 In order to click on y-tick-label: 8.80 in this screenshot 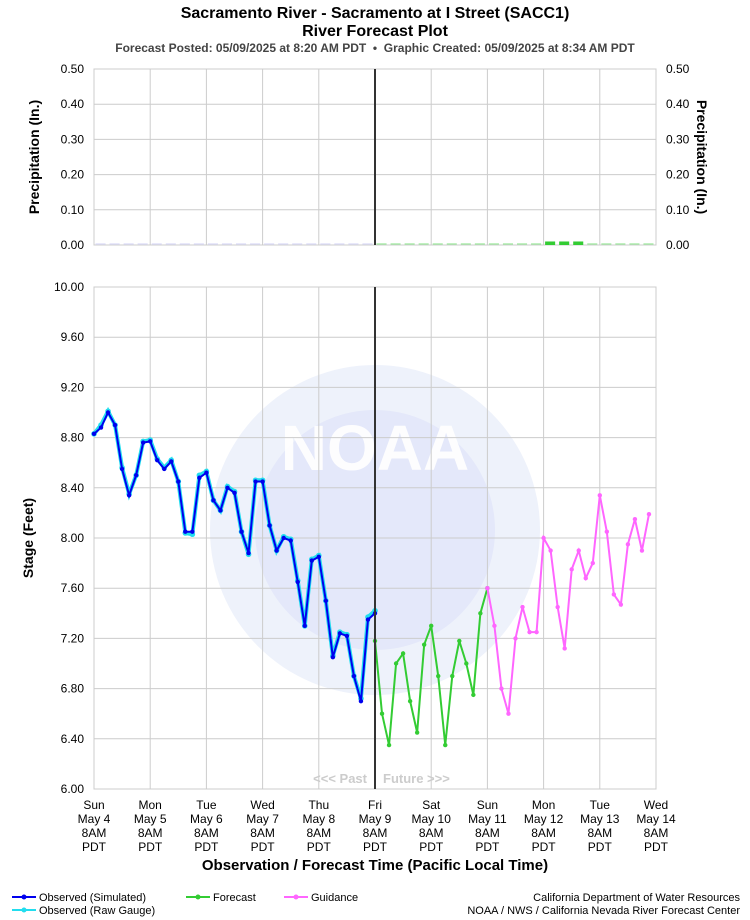, I will do `click(73, 438)`.